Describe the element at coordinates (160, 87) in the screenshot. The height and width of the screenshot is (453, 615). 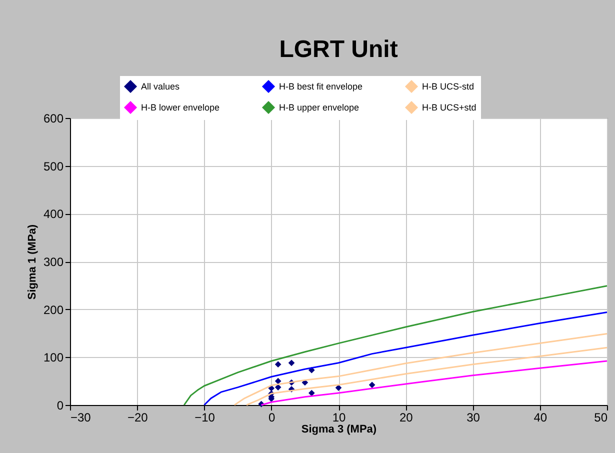
I see `legend-label: All values` at that location.